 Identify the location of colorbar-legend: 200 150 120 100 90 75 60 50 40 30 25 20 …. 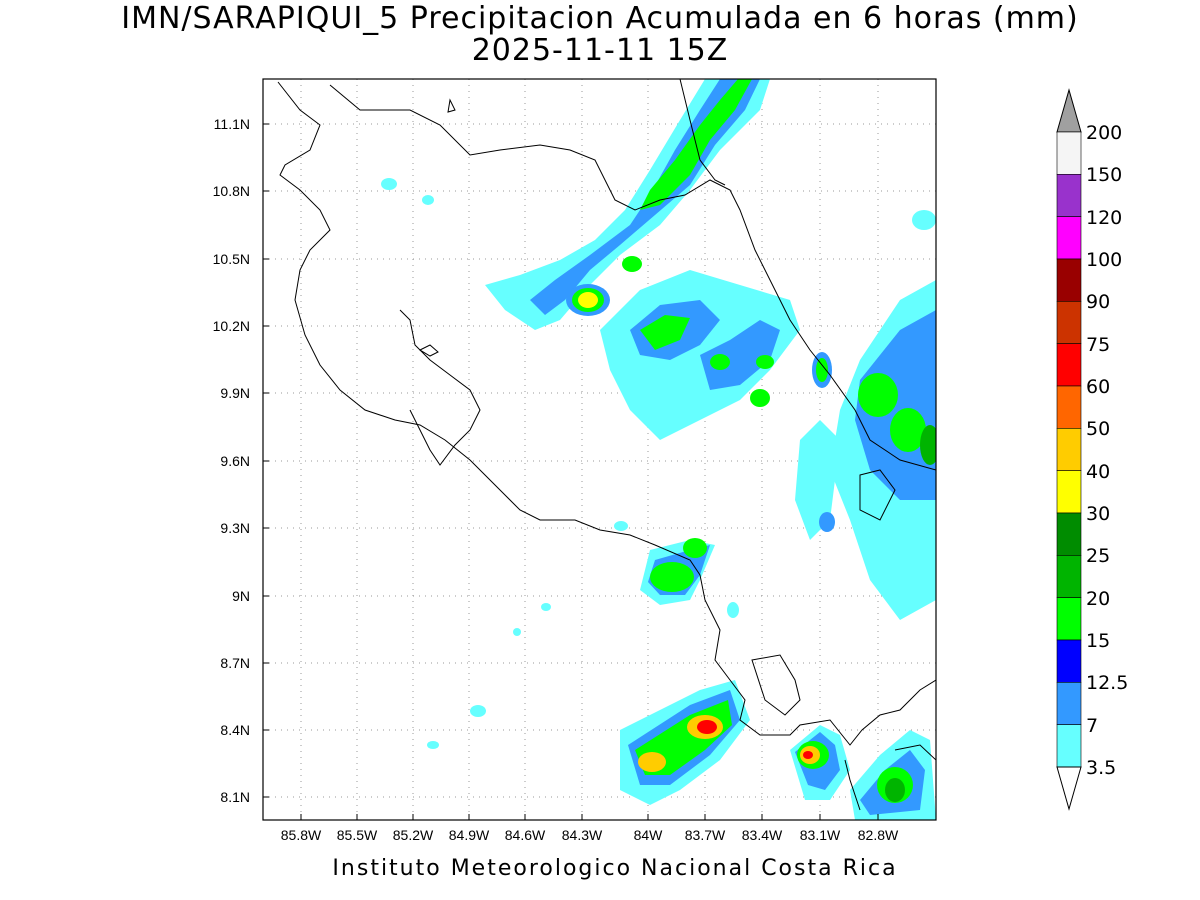
(1092, 449).